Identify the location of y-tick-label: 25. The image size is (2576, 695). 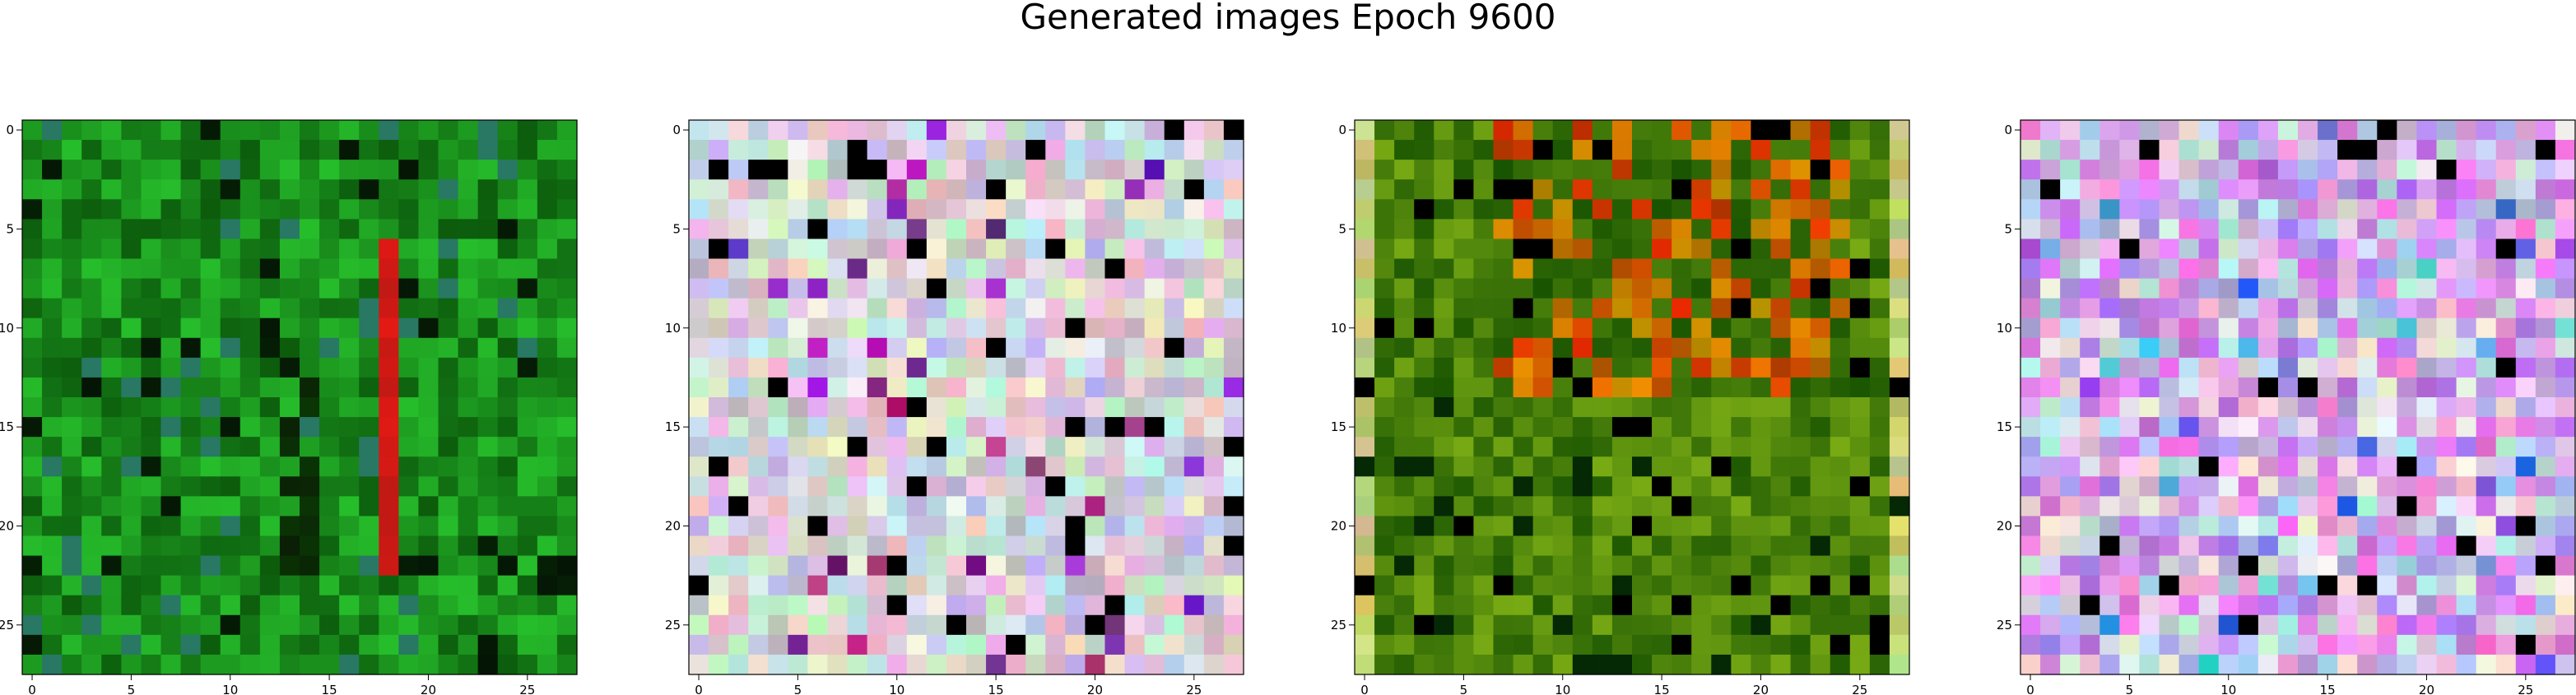
(2004, 625).